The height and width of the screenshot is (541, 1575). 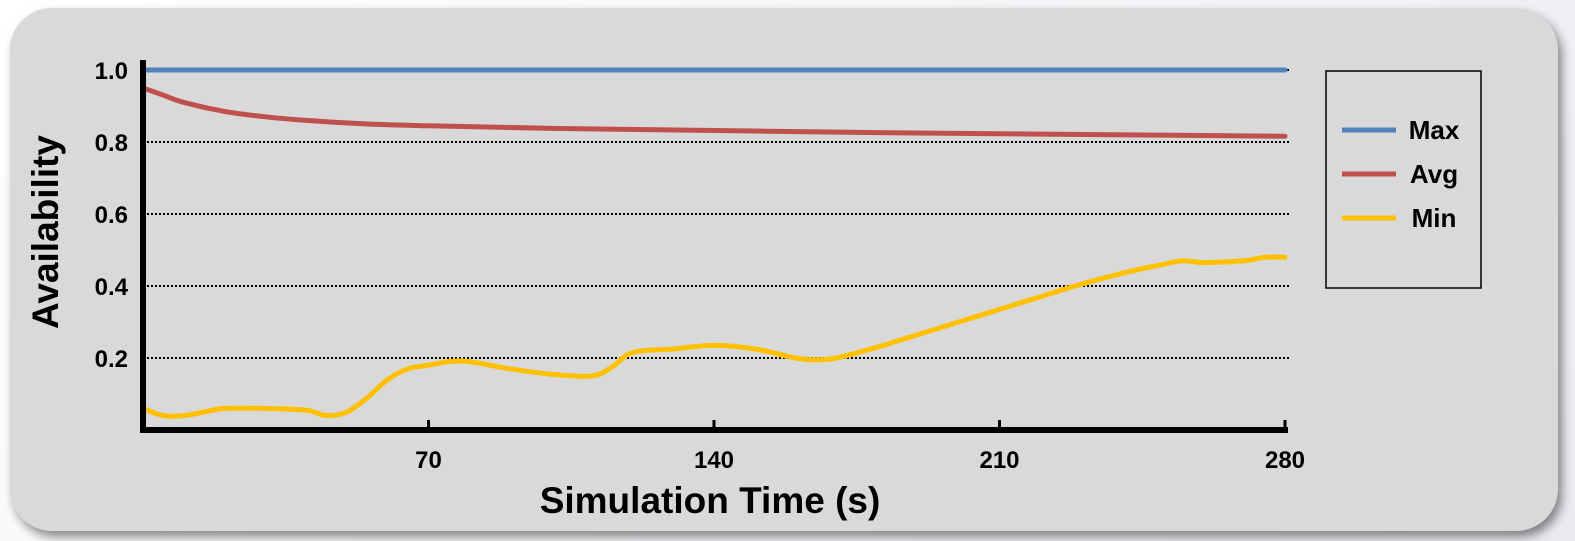 I want to click on y-tick-label: 0.6, so click(x=111, y=215).